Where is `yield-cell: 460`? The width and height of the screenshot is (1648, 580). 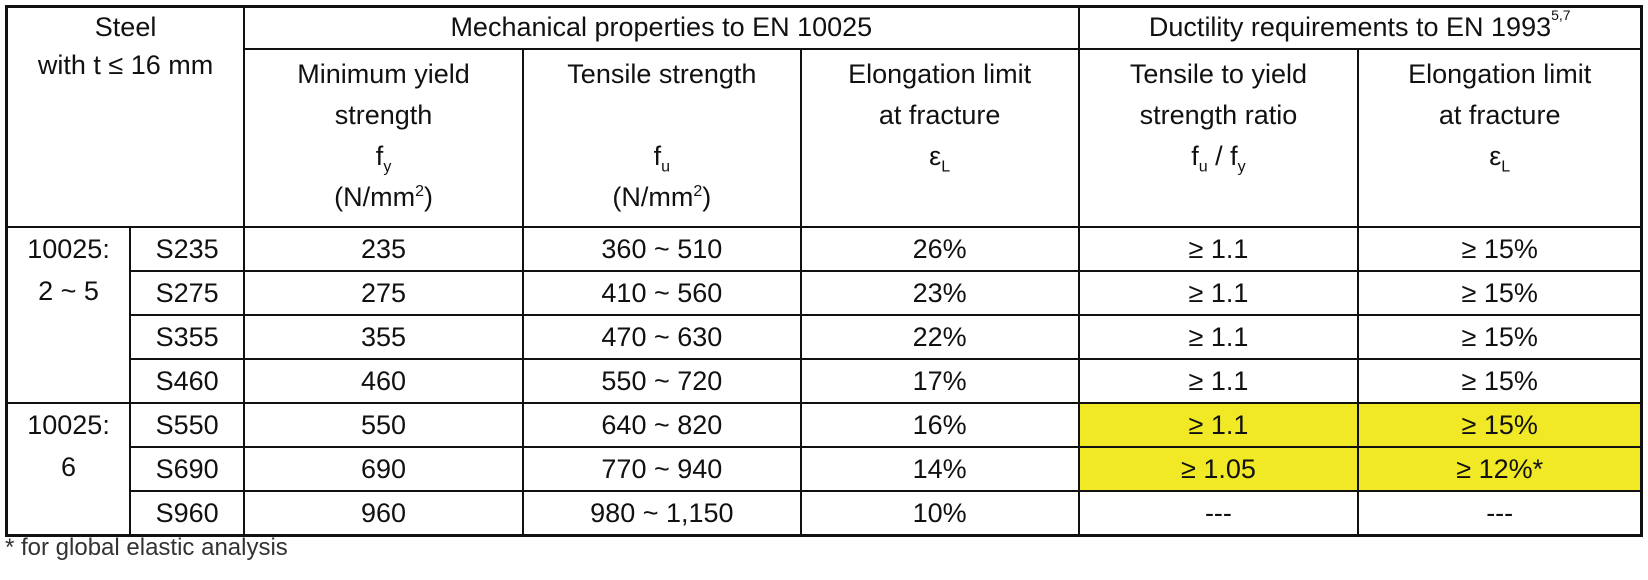 yield-cell: 460 is located at coordinates (383, 381).